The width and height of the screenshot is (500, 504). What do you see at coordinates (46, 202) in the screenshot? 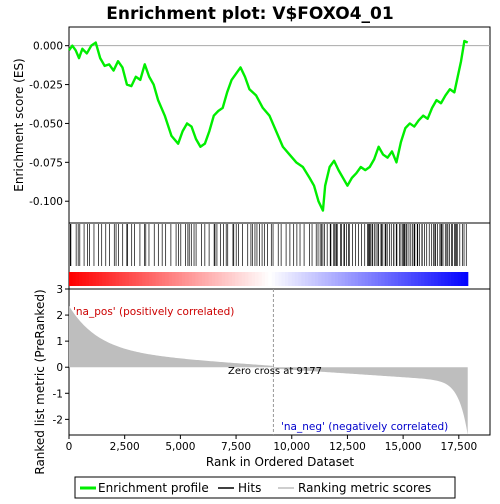
I see `es-y-tick-label: -0.100` at bounding box center [46, 202].